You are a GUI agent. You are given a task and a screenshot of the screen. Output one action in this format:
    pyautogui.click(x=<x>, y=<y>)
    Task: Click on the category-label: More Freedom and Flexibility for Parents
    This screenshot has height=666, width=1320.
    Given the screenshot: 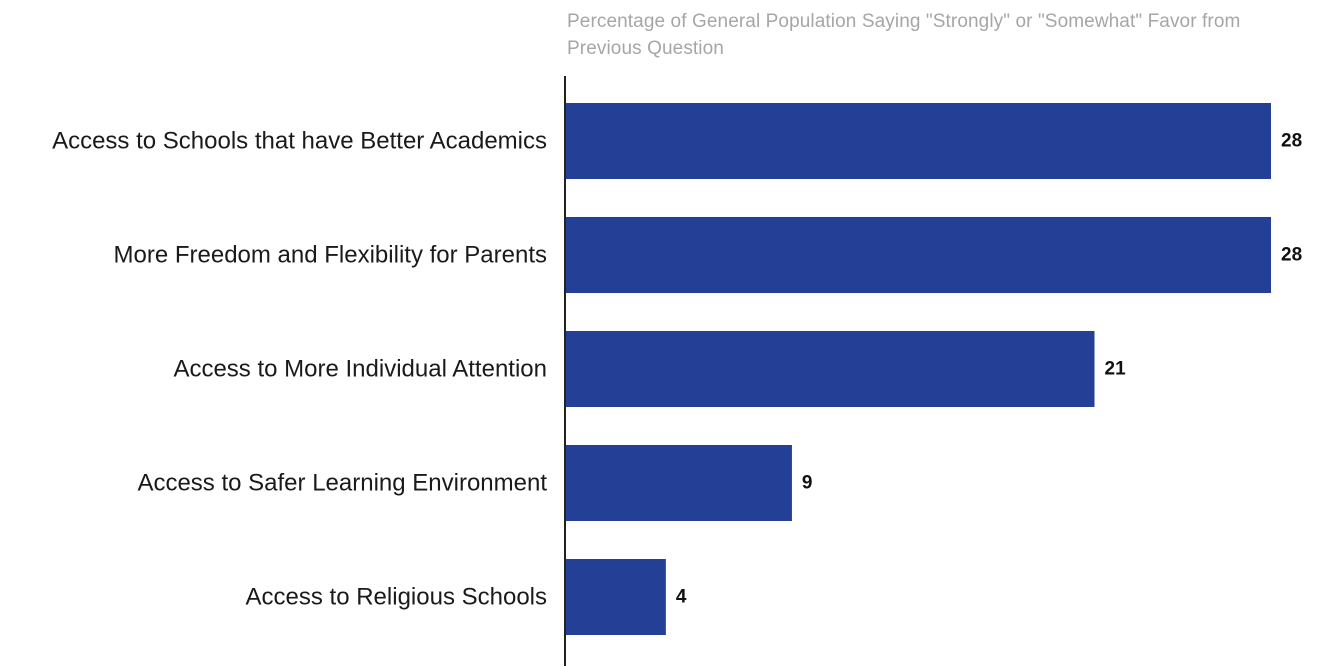 What is the action you would take?
    pyautogui.click(x=331, y=255)
    